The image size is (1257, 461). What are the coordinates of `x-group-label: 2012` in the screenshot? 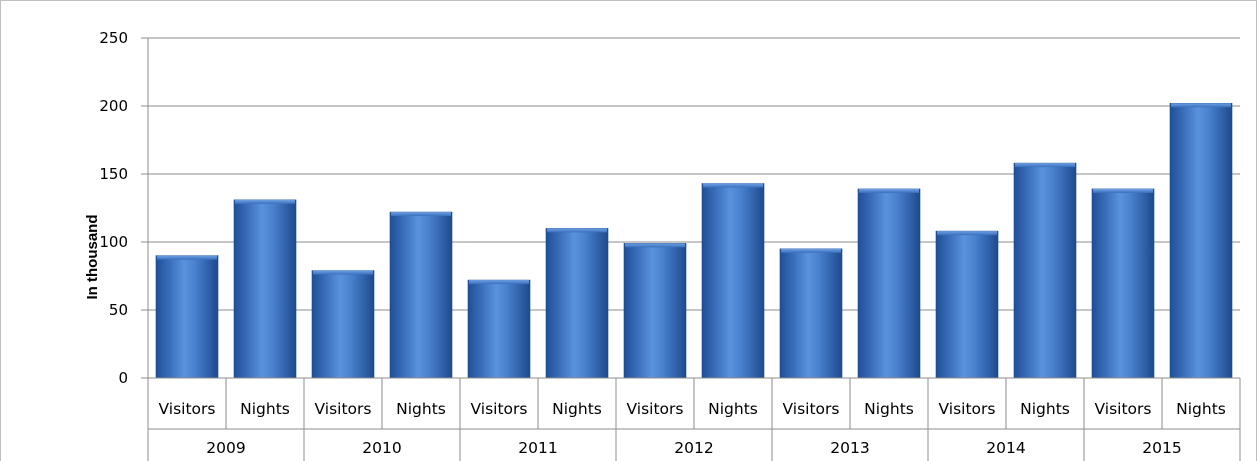 It's located at (693, 448).